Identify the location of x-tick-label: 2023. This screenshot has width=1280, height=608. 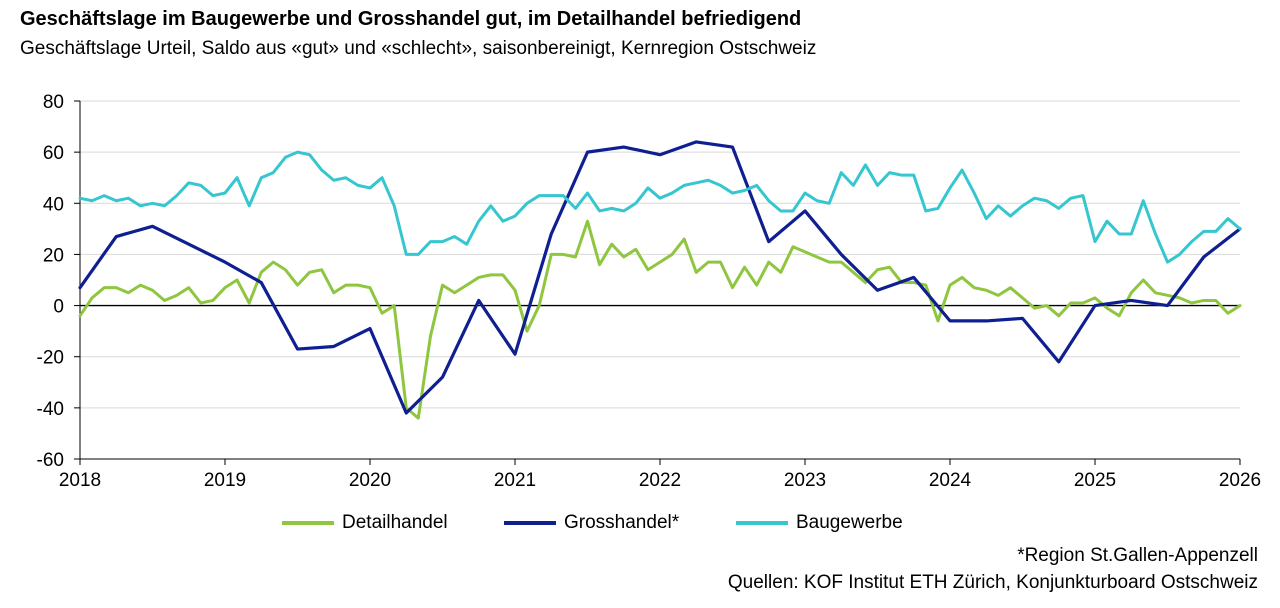
(805, 480).